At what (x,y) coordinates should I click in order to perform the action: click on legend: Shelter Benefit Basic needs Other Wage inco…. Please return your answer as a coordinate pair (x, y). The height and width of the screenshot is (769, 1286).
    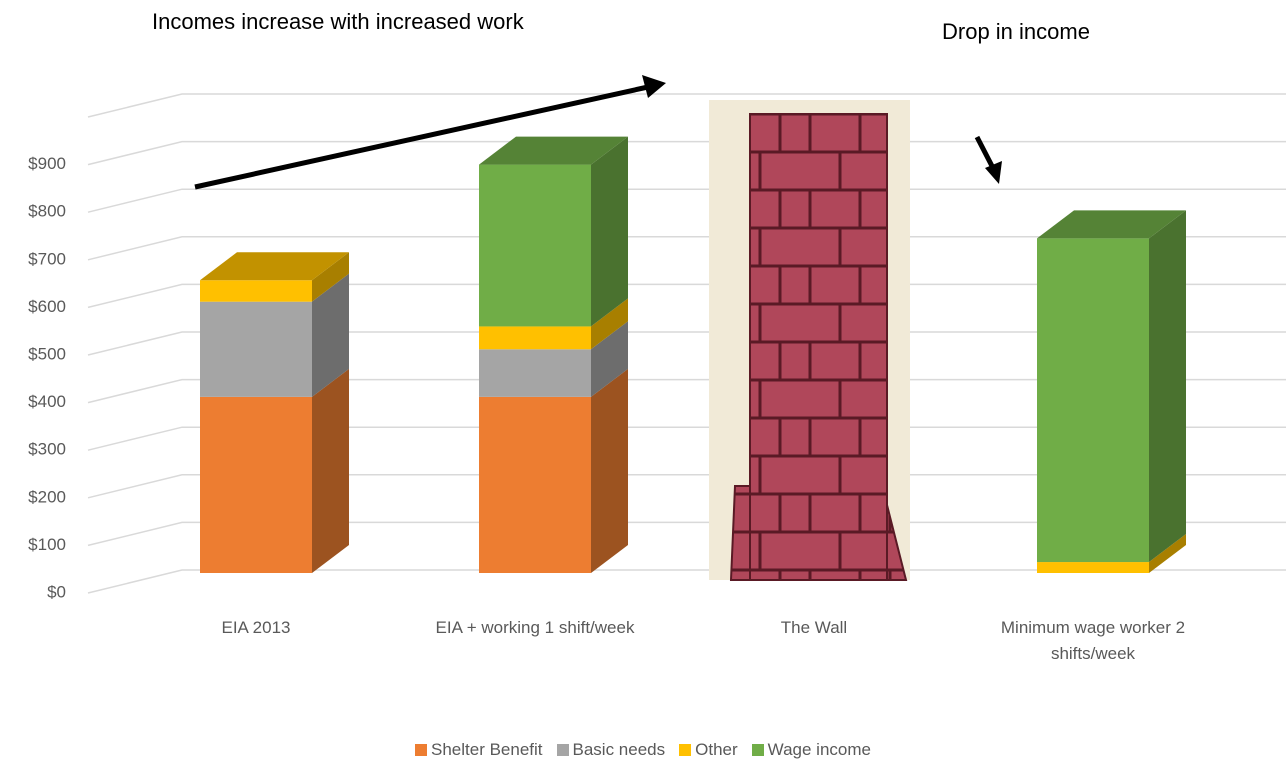
    Looking at the image, I should click on (643, 750).